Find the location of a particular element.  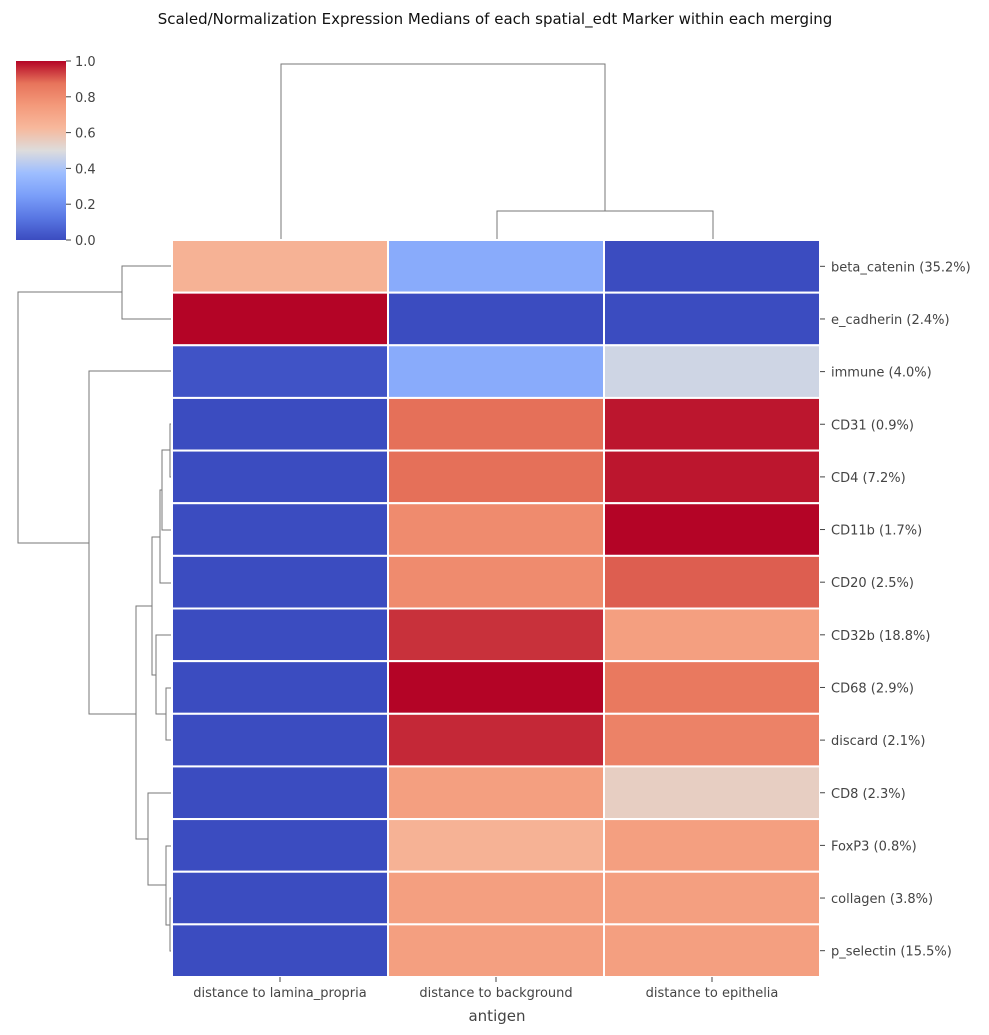

column-dendrogram-link-lp-bg is located at coordinates (443, 151).